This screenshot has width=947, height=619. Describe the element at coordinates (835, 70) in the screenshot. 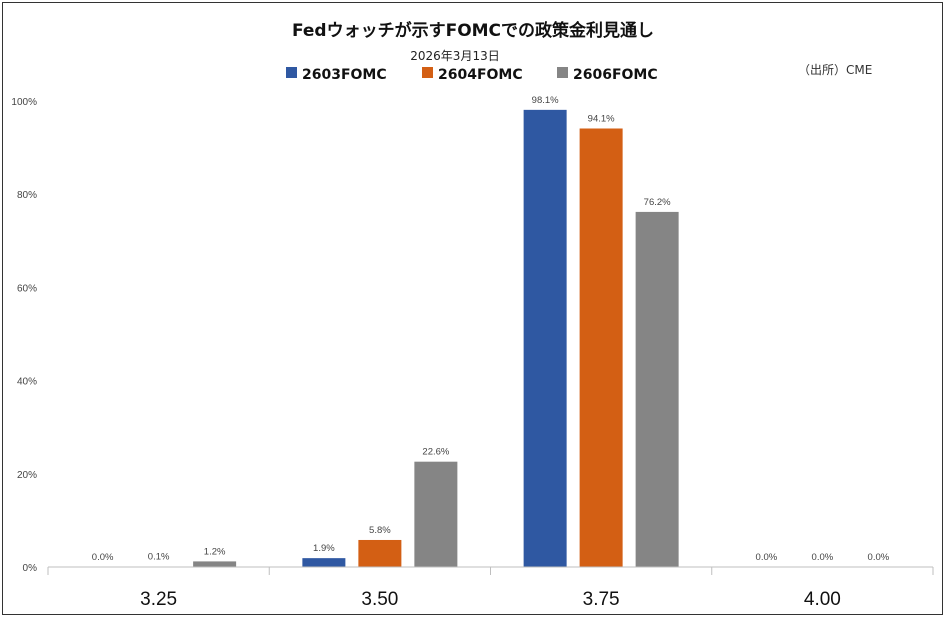

I see `source-note: （出所）CME` at that location.